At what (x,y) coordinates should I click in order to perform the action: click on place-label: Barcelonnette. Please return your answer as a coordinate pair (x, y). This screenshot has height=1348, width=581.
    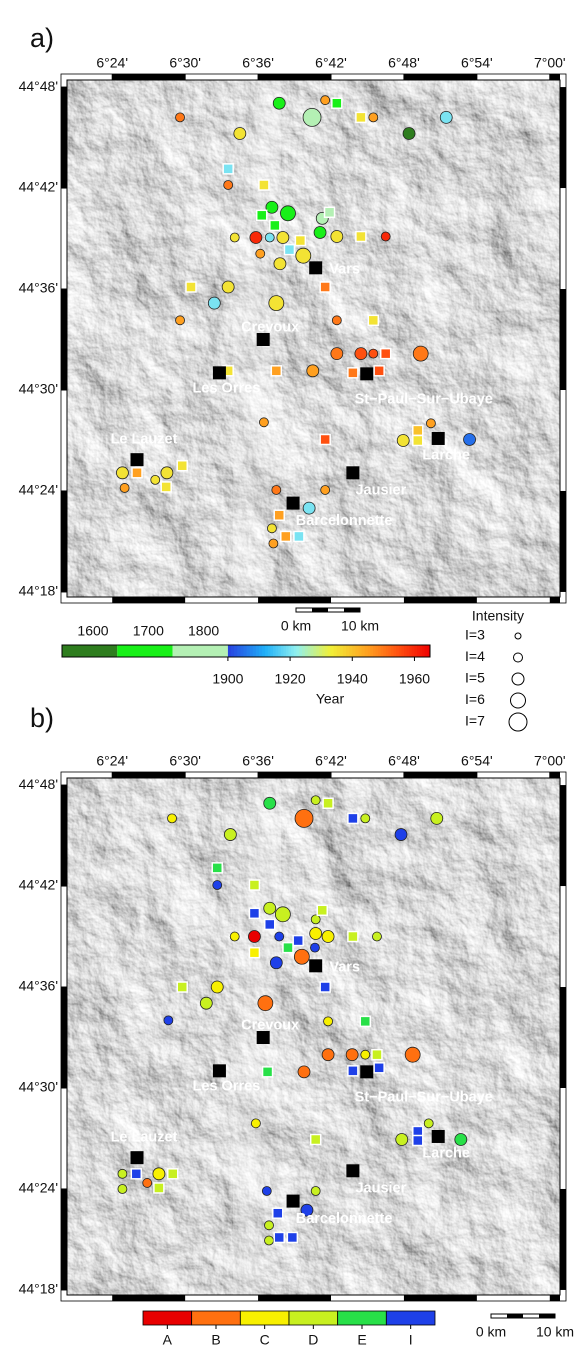
    Looking at the image, I should click on (344, 1219).